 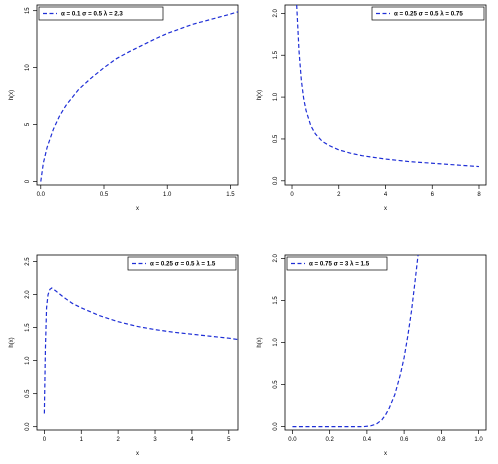 I want to click on legend-label: α = 0.25 σ = 0.5 λ = 0.75, so click(x=428, y=14).